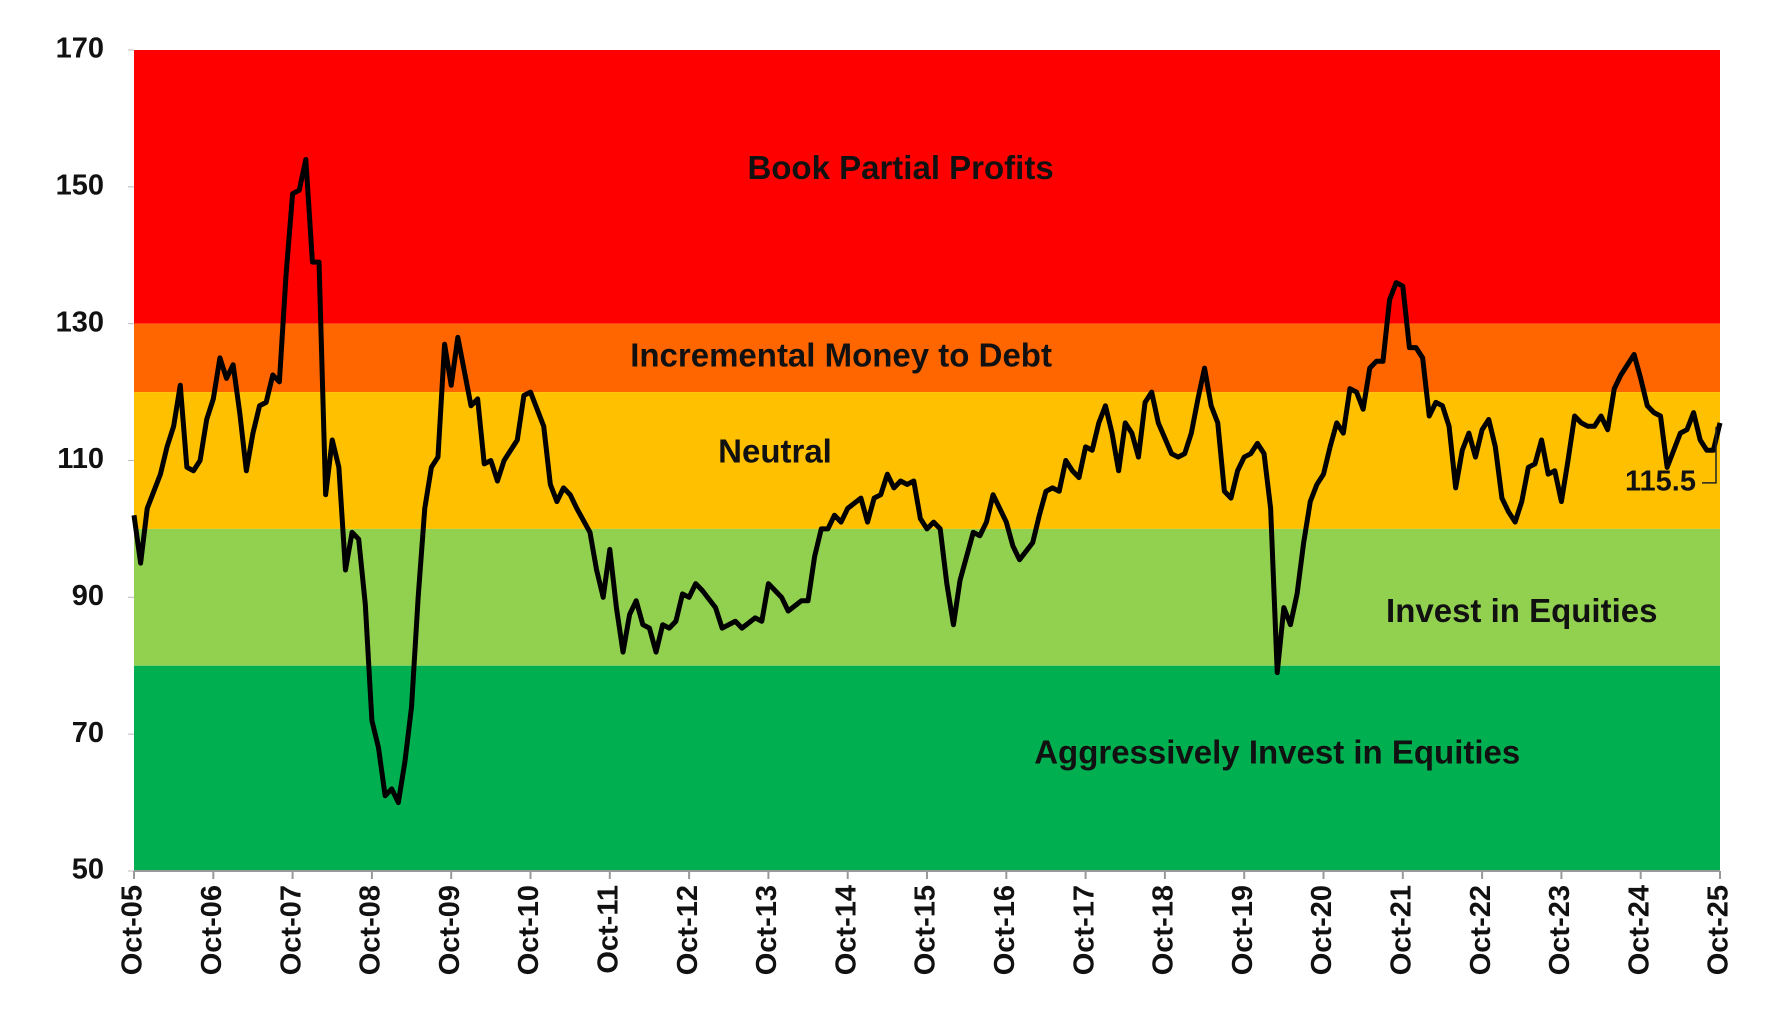 This screenshot has height=1014, width=1783. What do you see at coordinates (688, 930) in the screenshot?
I see `x-tick-label: Oct-12` at bounding box center [688, 930].